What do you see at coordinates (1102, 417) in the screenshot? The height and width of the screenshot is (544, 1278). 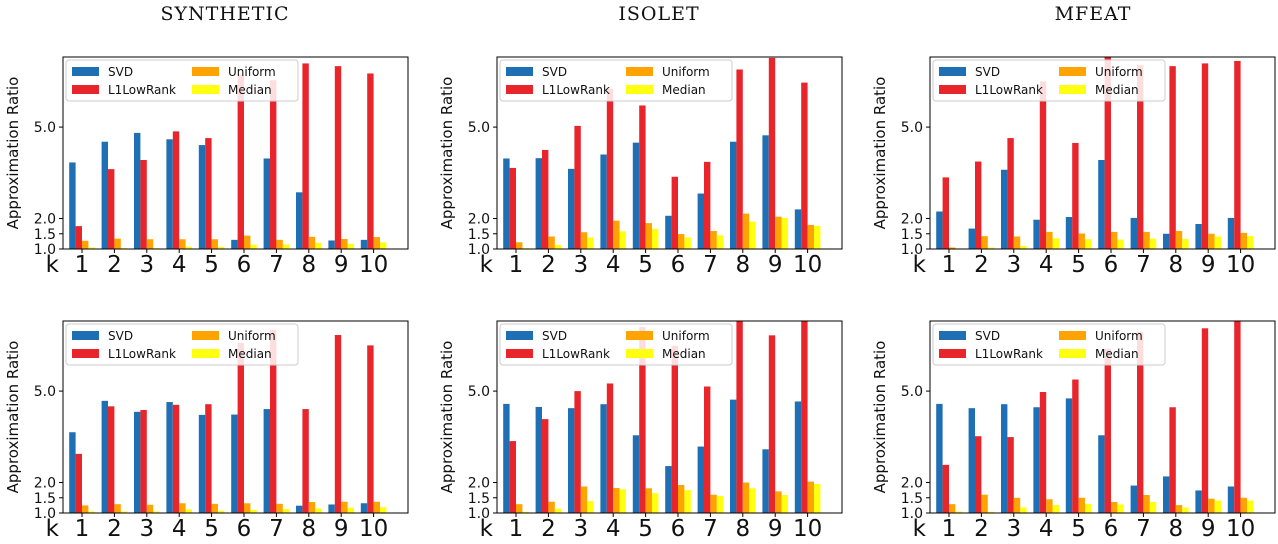 I see `panel-6-axes-frame` at bounding box center [1102, 417].